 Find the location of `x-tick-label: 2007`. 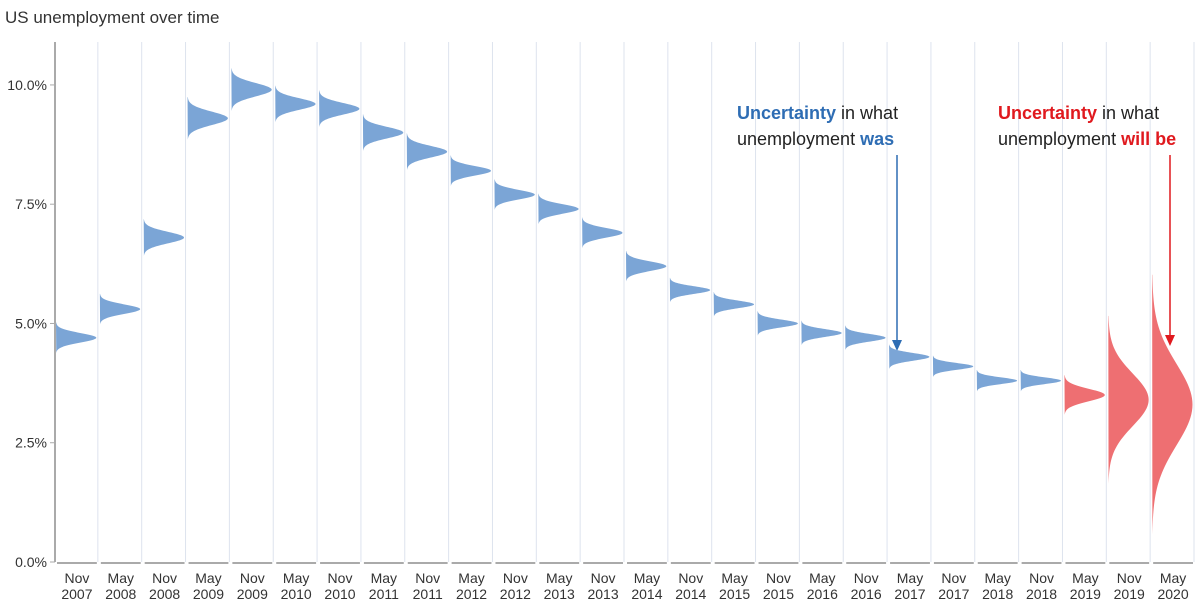

x-tick-label: 2007 is located at coordinates (76, 594).